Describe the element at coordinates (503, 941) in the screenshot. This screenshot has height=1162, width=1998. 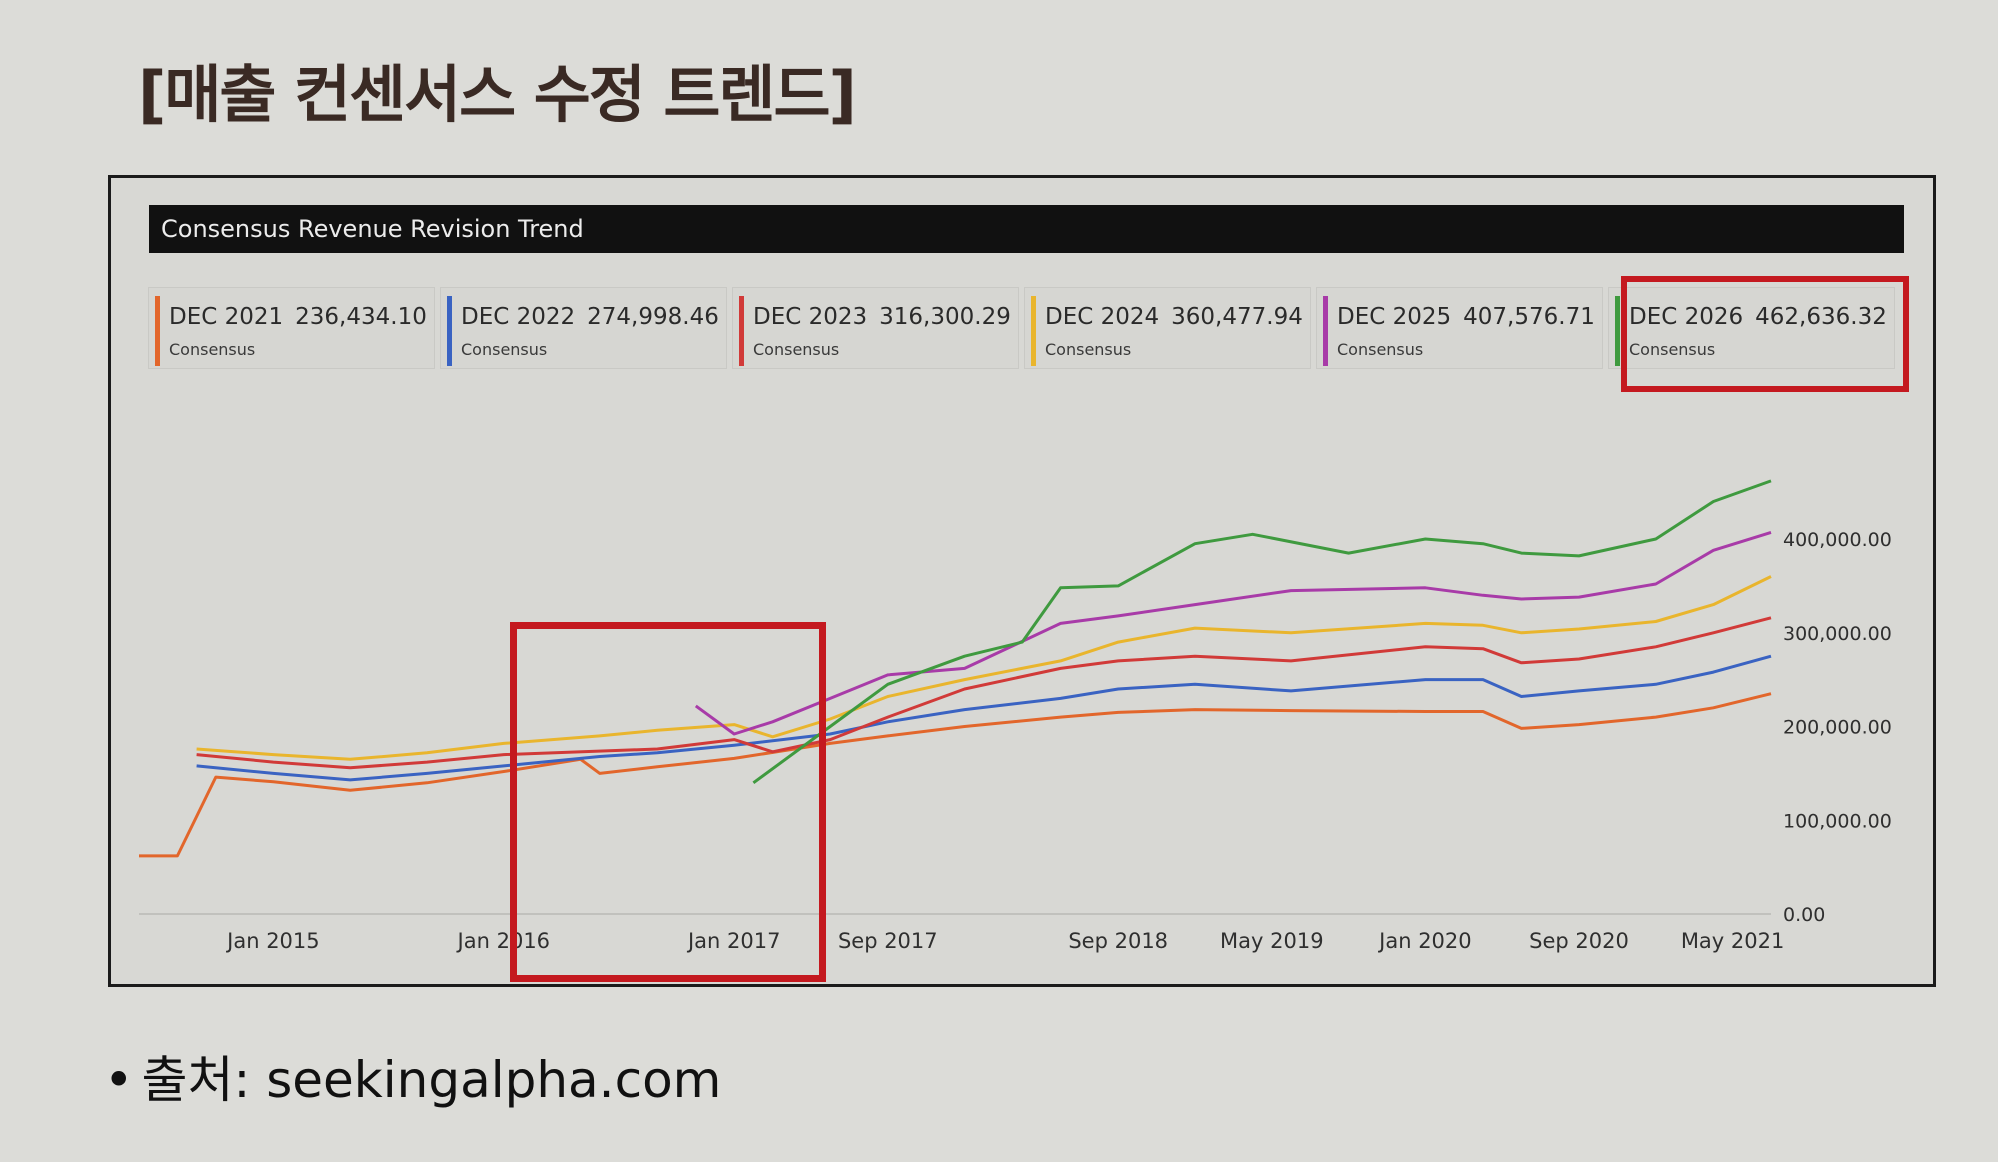
I see `x-tick-label: Jan 2016` at that location.